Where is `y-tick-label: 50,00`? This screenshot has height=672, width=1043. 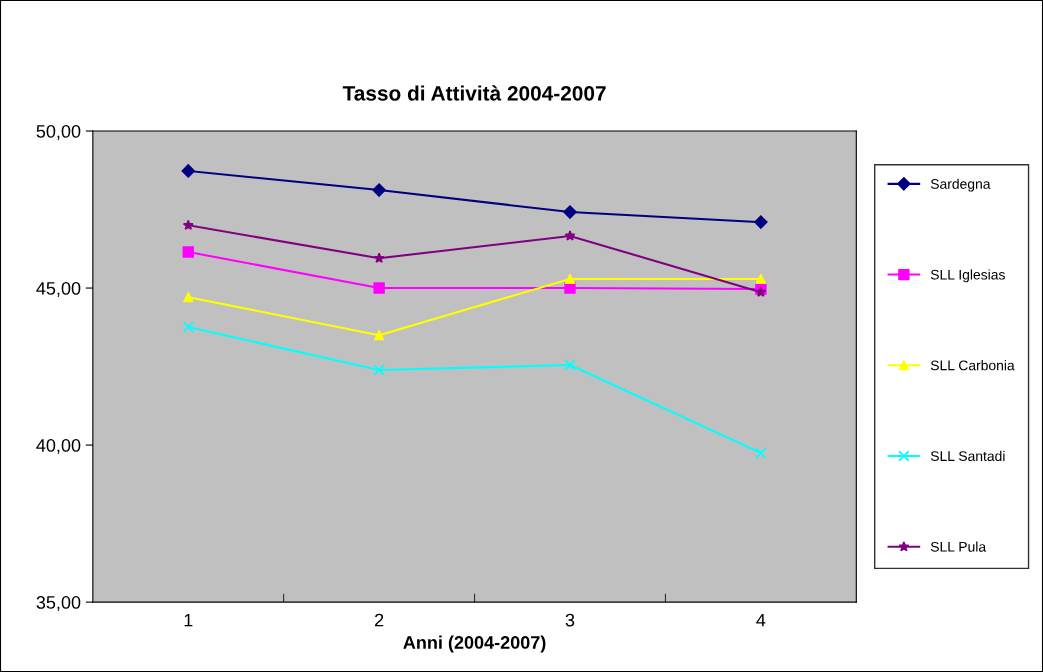 y-tick-label: 50,00 is located at coordinates (58, 132).